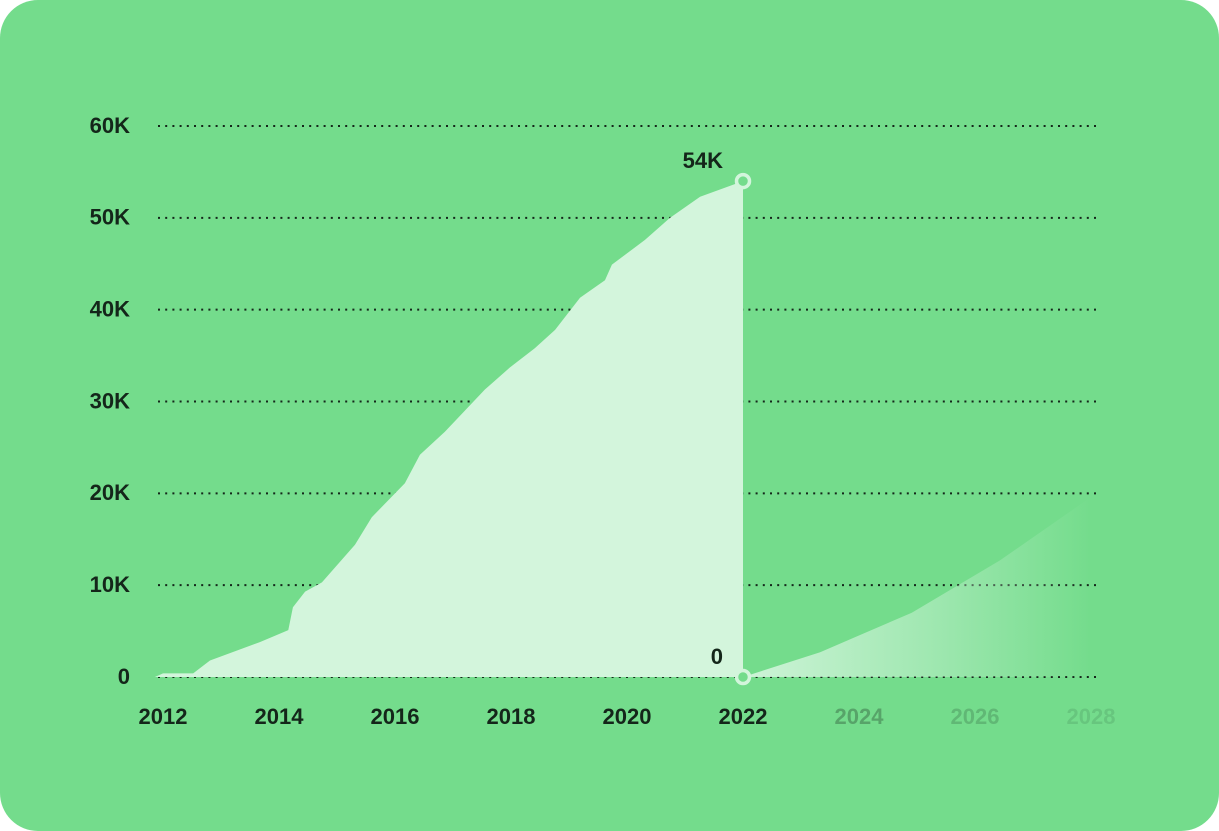  Describe the element at coordinates (110, 400) in the screenshot. I see `y-tick-label: 30K` at that location.